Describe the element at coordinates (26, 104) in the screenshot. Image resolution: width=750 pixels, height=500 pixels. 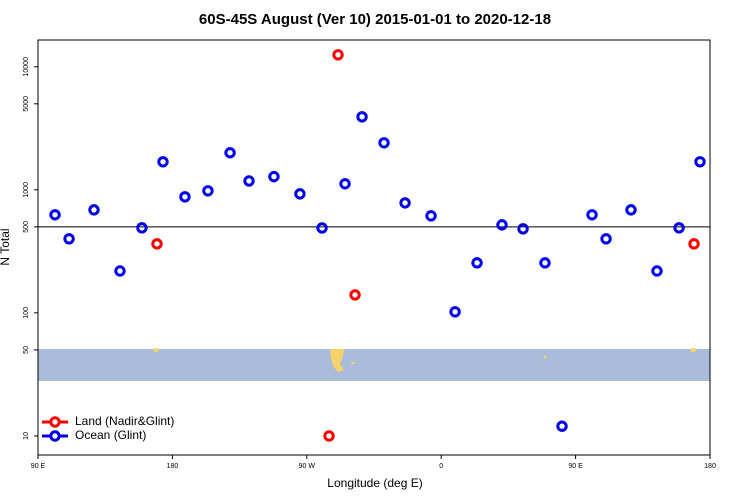
I see `y-tick-label: 5000` at that location.